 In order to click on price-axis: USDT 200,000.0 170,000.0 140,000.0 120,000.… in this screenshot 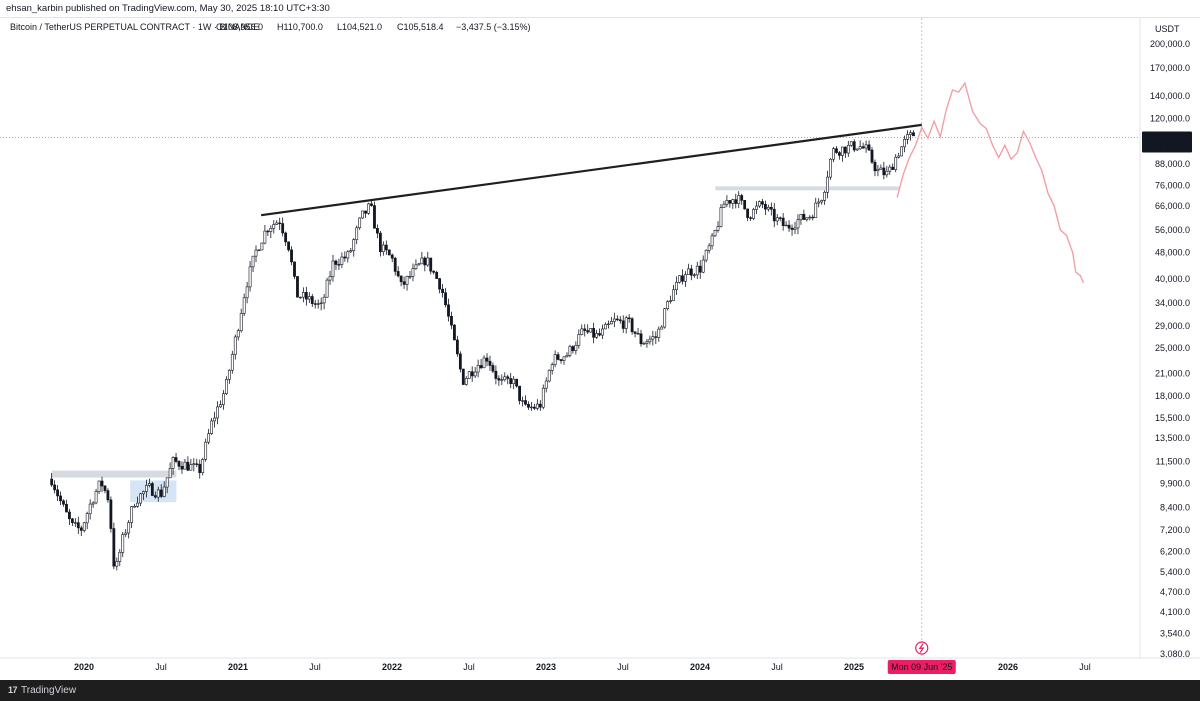, I will do `click(1164, 338)`.